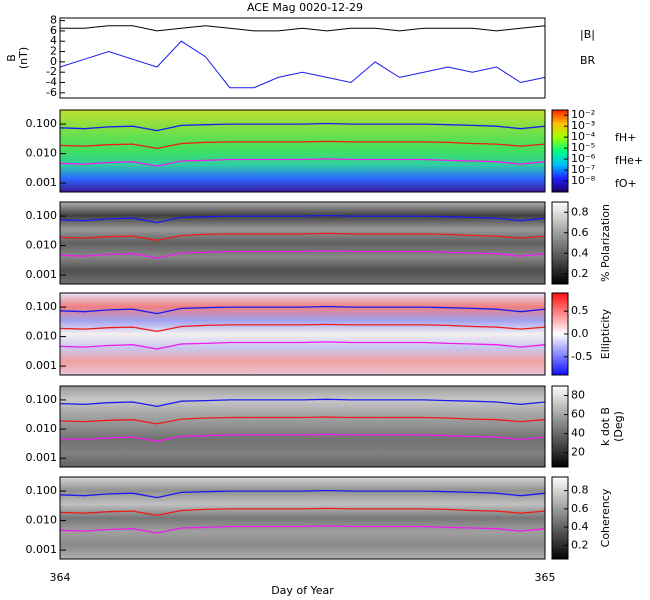  Describe the element at coordinates (53, 20) in the screenshot. I see `y-tick-label: 8` at that location.